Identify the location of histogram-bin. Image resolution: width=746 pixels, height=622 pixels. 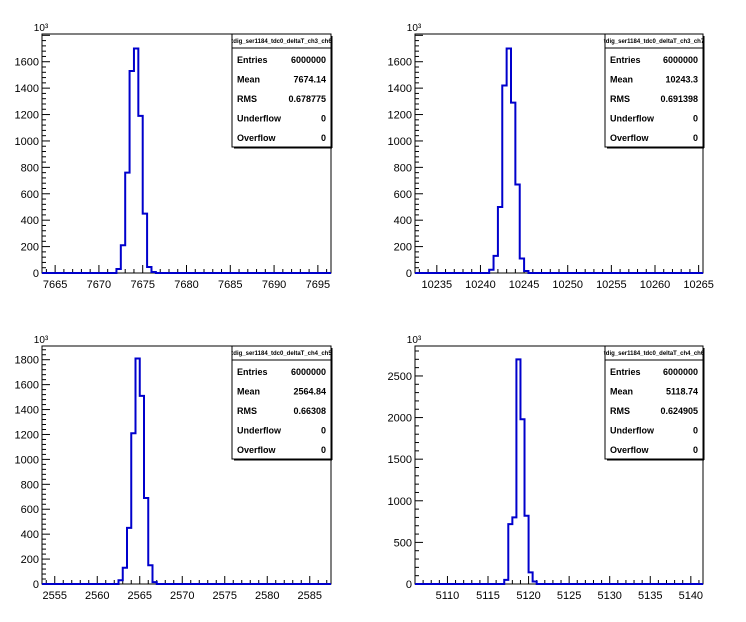
(514, 550).